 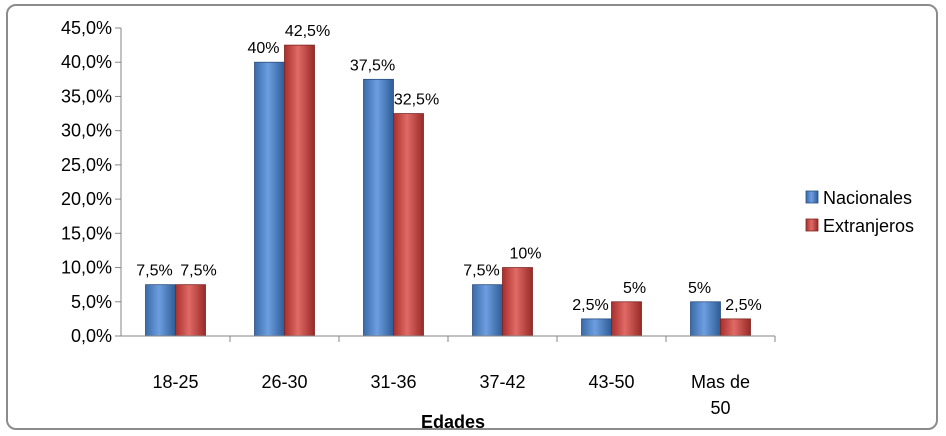 I want to click on x-tick-label: 43-50, so click(x=611, y=382).